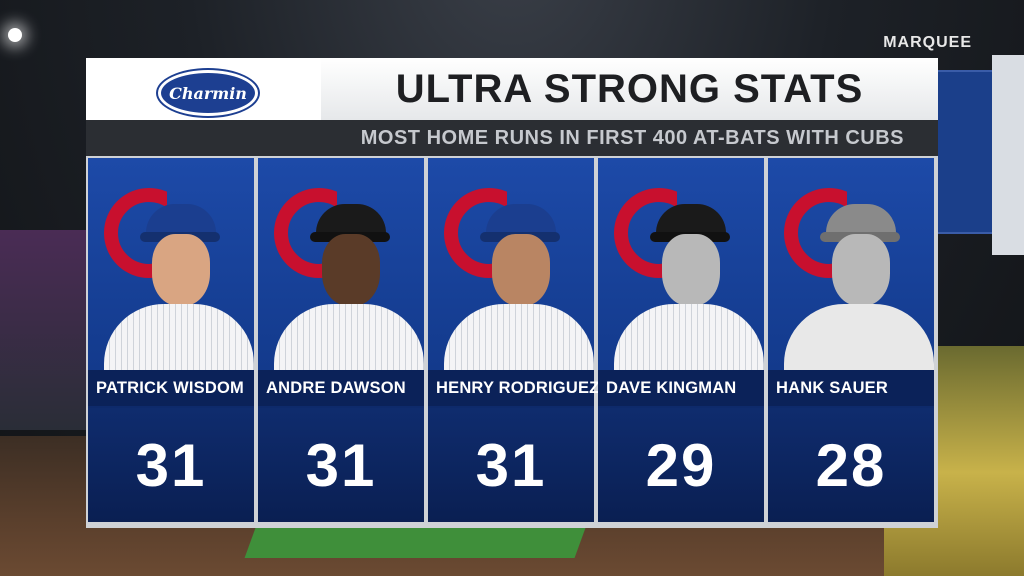 The width and height of the screenshot is (1024, 576). Describe the element at coordinates (513, 388) in the screenshot. I see `player-name: HENRY RODRIGUEZ` at that location.